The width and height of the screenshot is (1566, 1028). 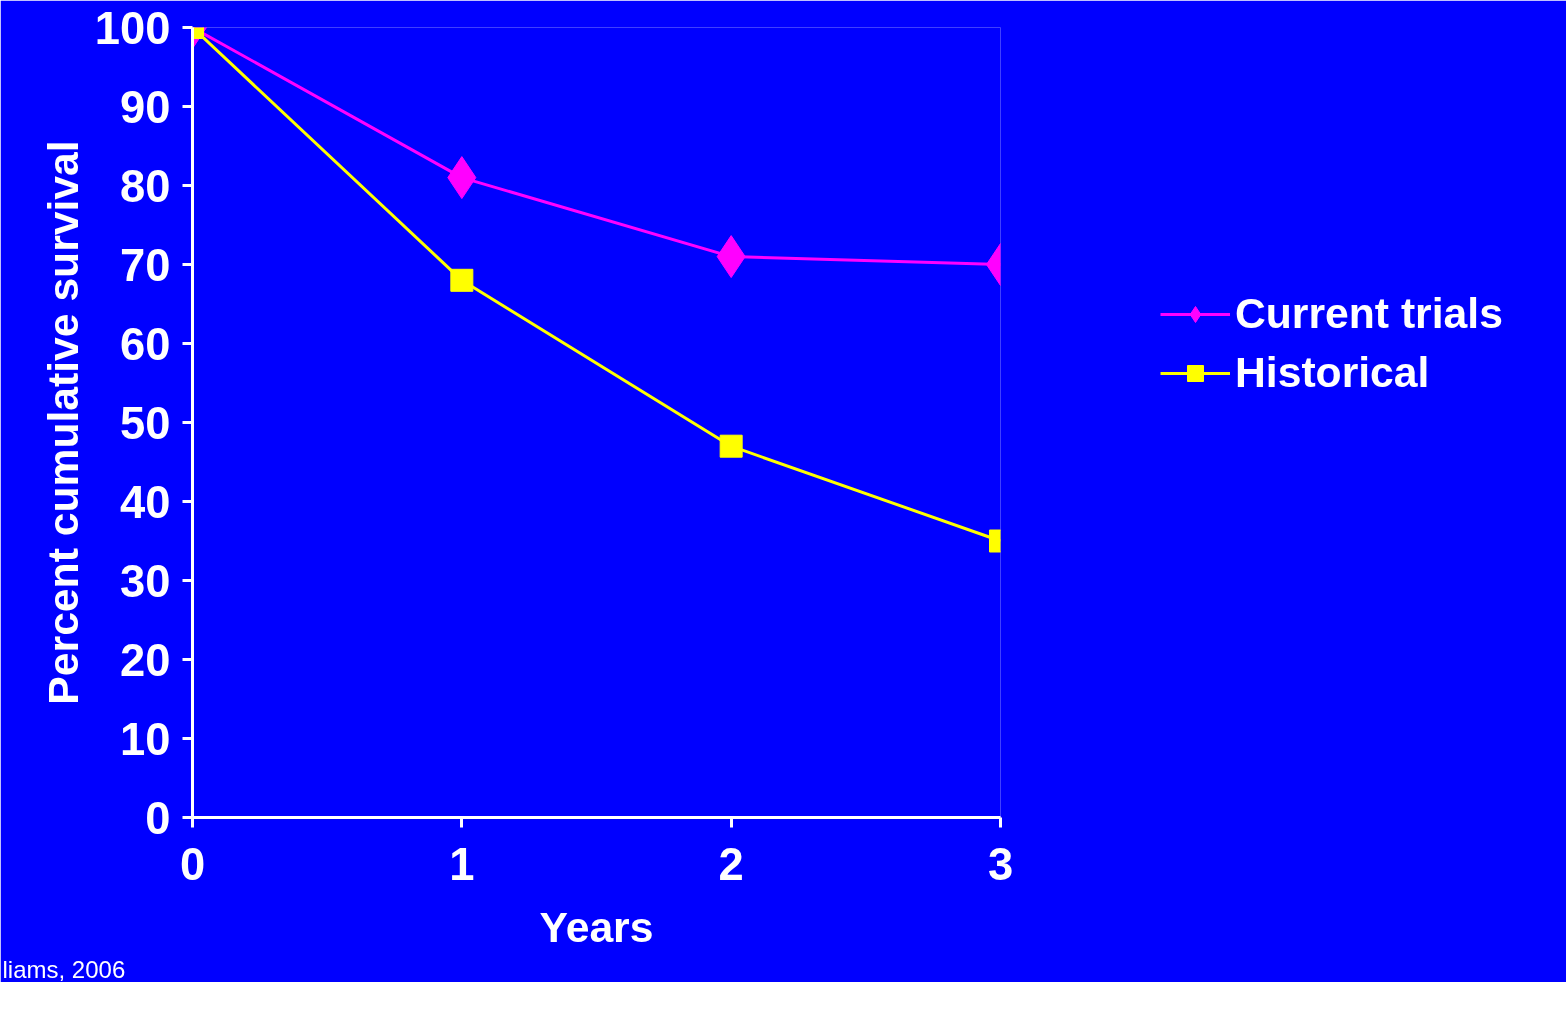 I want to click on y-tick-label: 0, so click(x=158, y=818).